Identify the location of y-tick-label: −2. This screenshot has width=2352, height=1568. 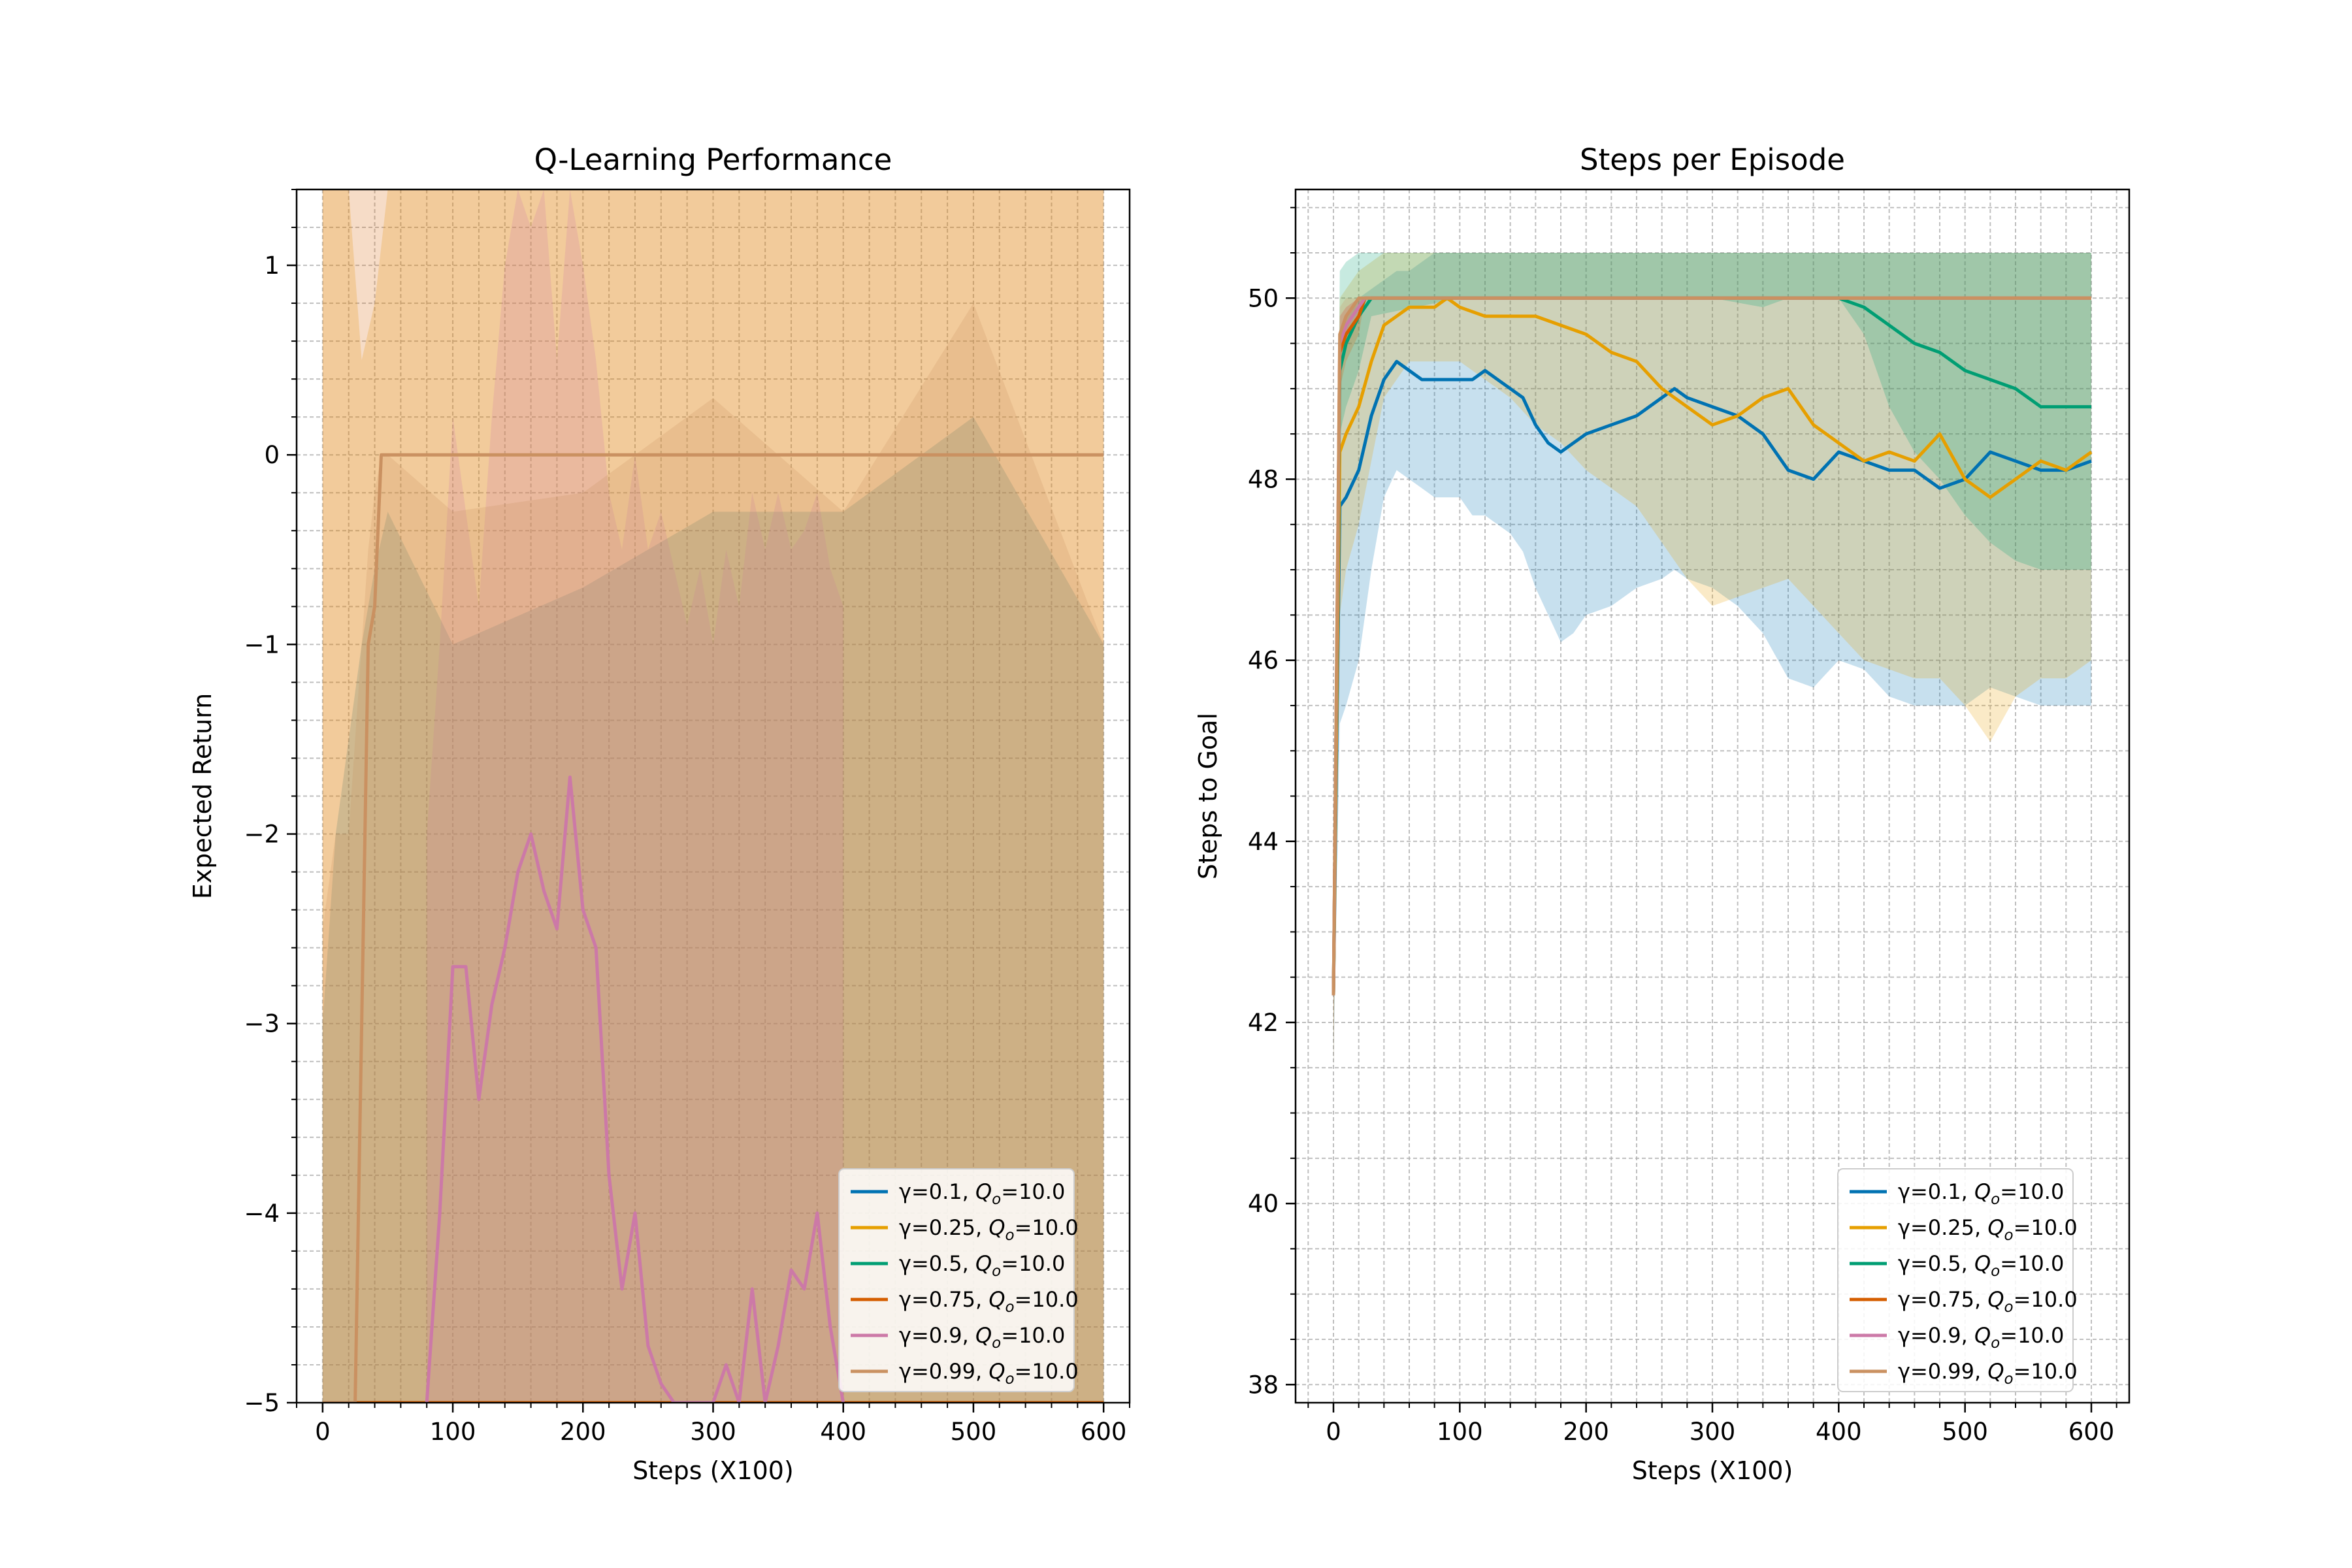
(262, 835).